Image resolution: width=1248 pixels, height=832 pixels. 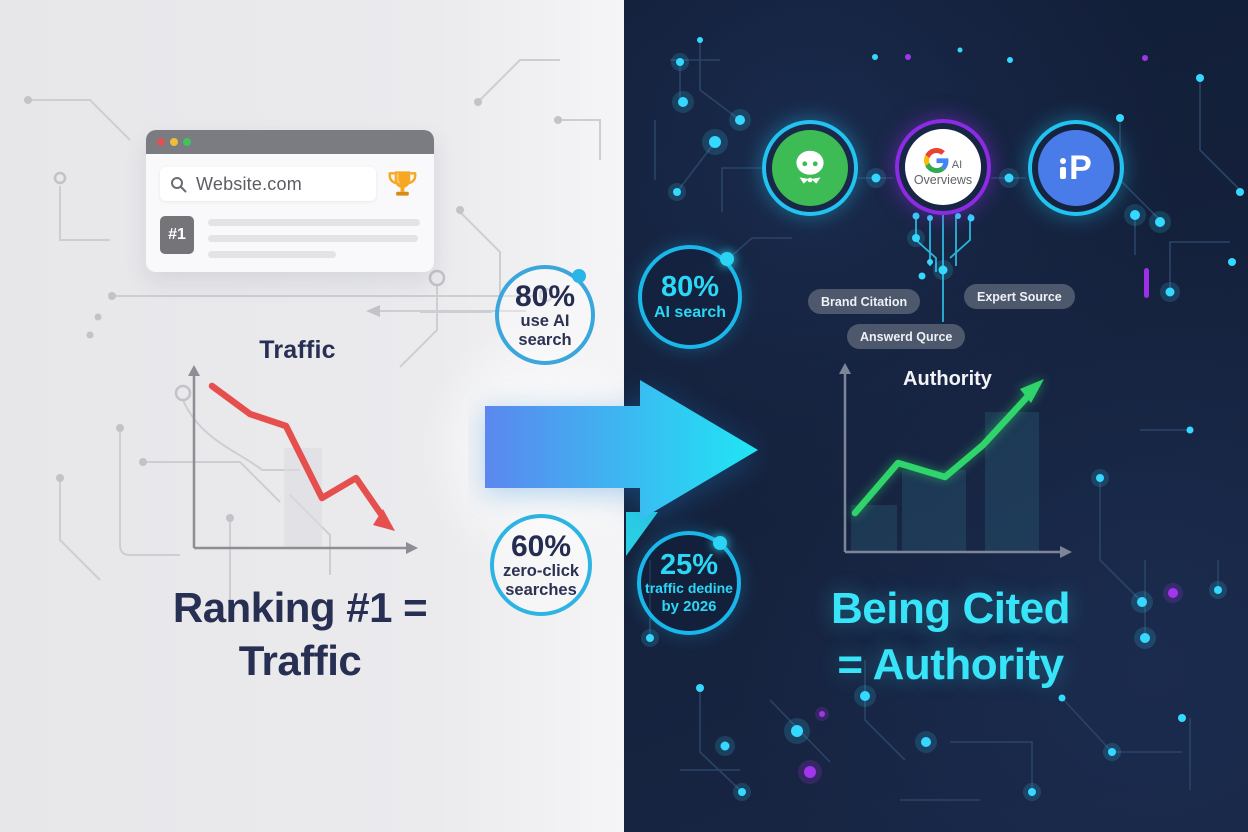 What do you see at coordinates (300, 607) in the screenshot?
I see `headline-line1: Ranking #1 =` at bounding box center [300, 607].